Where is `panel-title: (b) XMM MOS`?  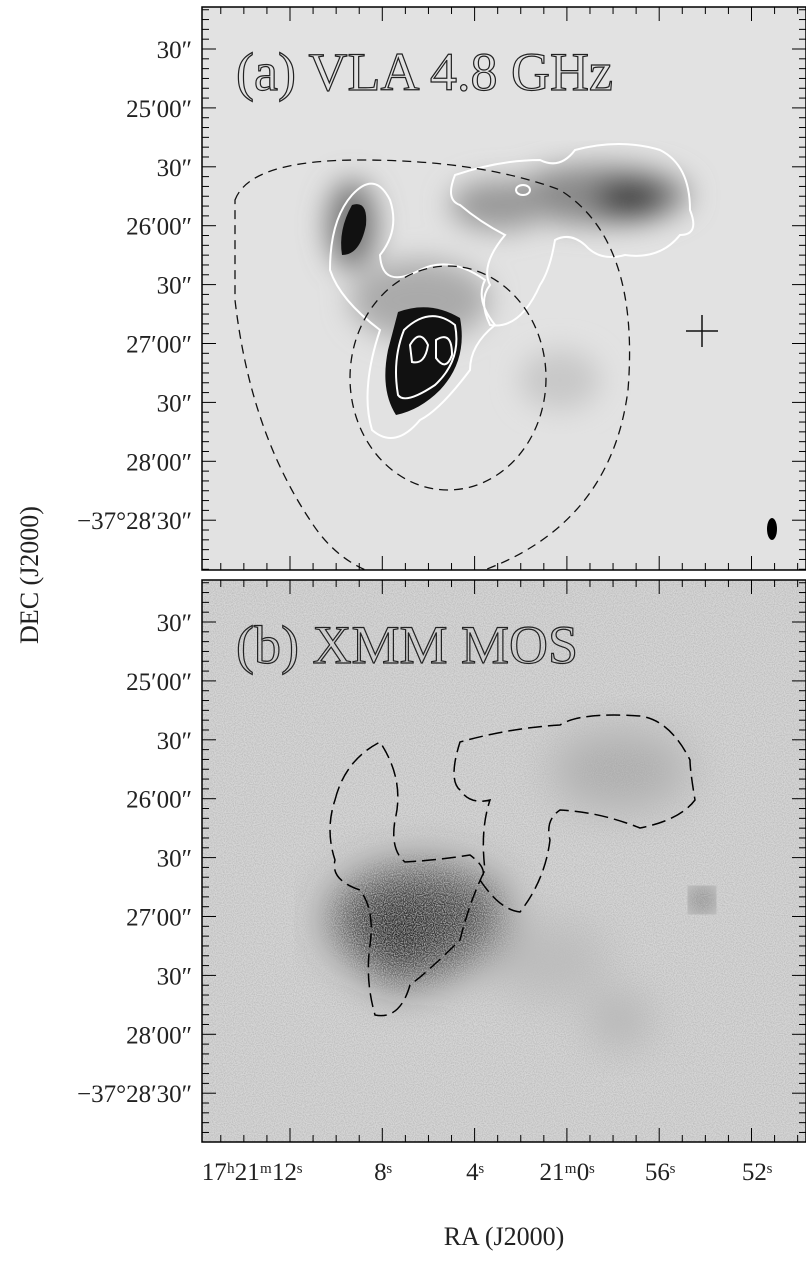 panel-title: (b) XMM MOS is located at coordinates (407, 645).